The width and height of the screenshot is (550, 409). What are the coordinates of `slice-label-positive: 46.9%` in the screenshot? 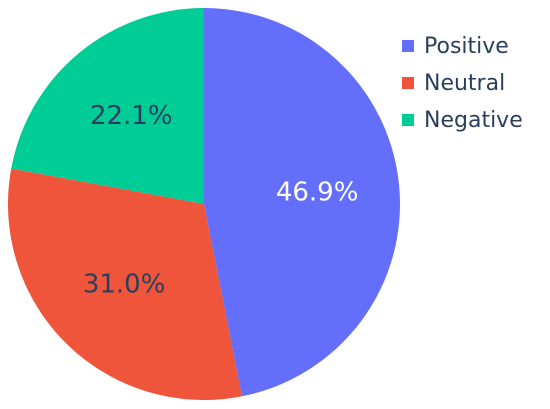 It's located at (317, 192).